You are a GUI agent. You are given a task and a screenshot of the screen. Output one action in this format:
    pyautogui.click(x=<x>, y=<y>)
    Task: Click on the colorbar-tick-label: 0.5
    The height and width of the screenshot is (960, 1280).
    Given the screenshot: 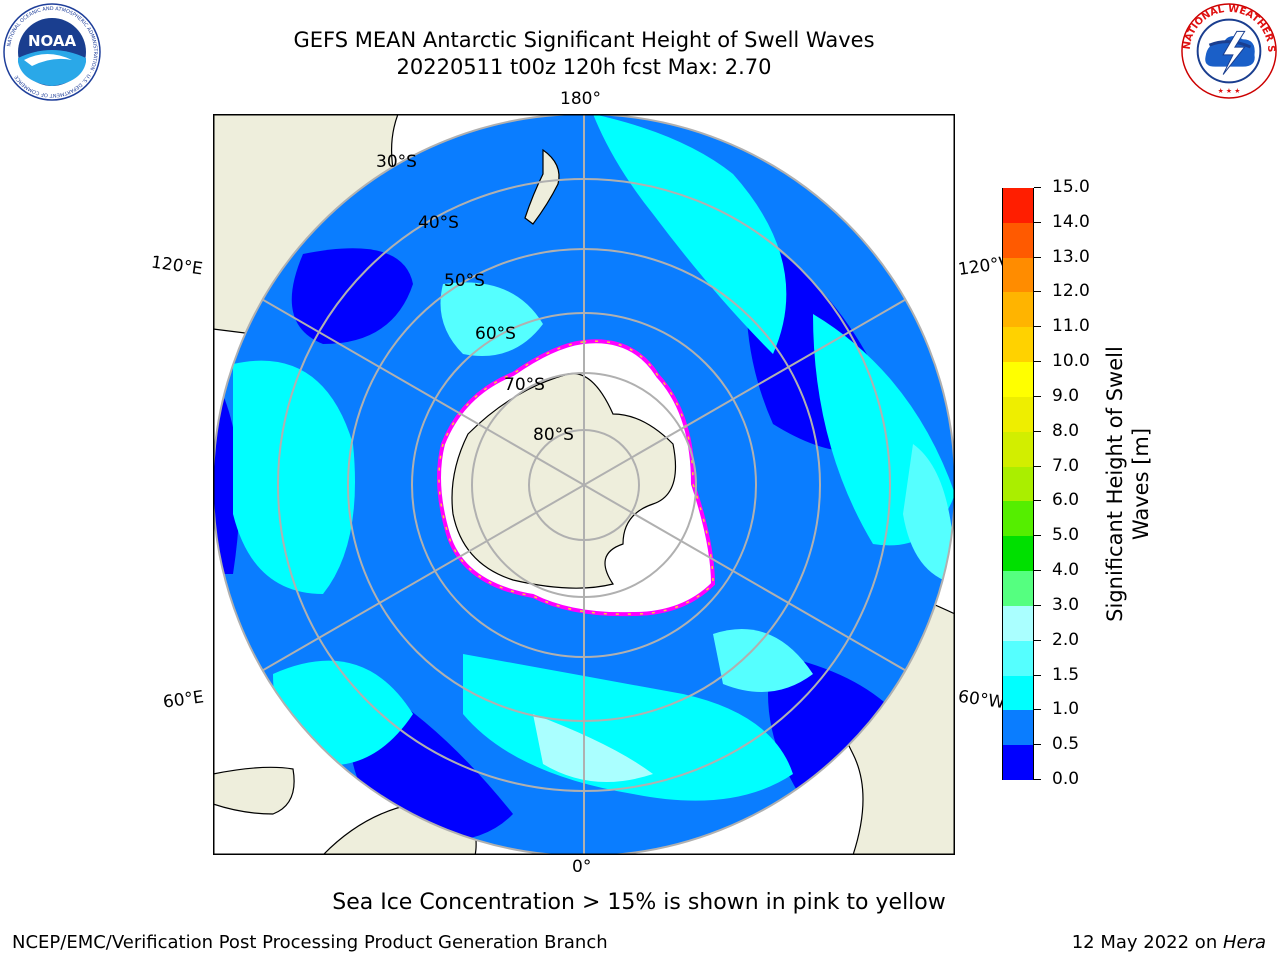 What is the action you would take?
    pyautogui.click(x=1066, y=744)
    